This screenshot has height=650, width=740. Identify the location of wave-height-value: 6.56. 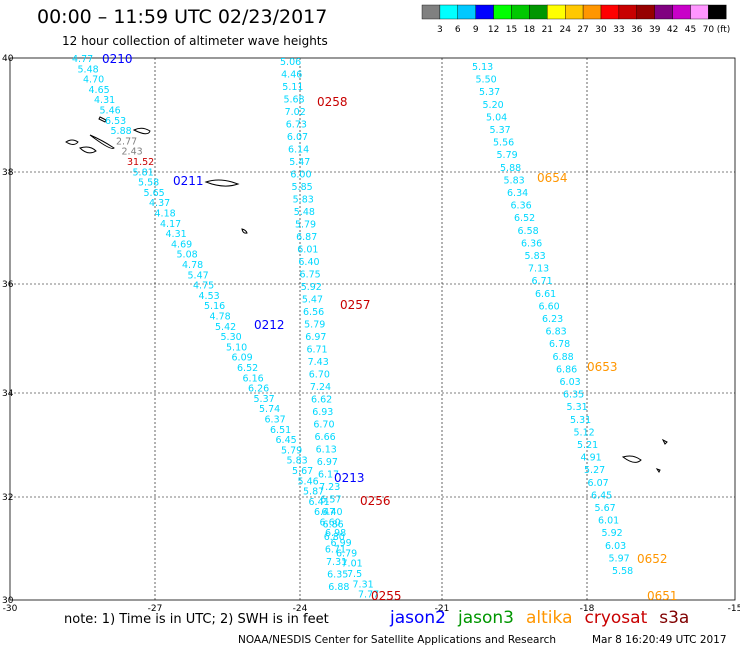
(313, 312).